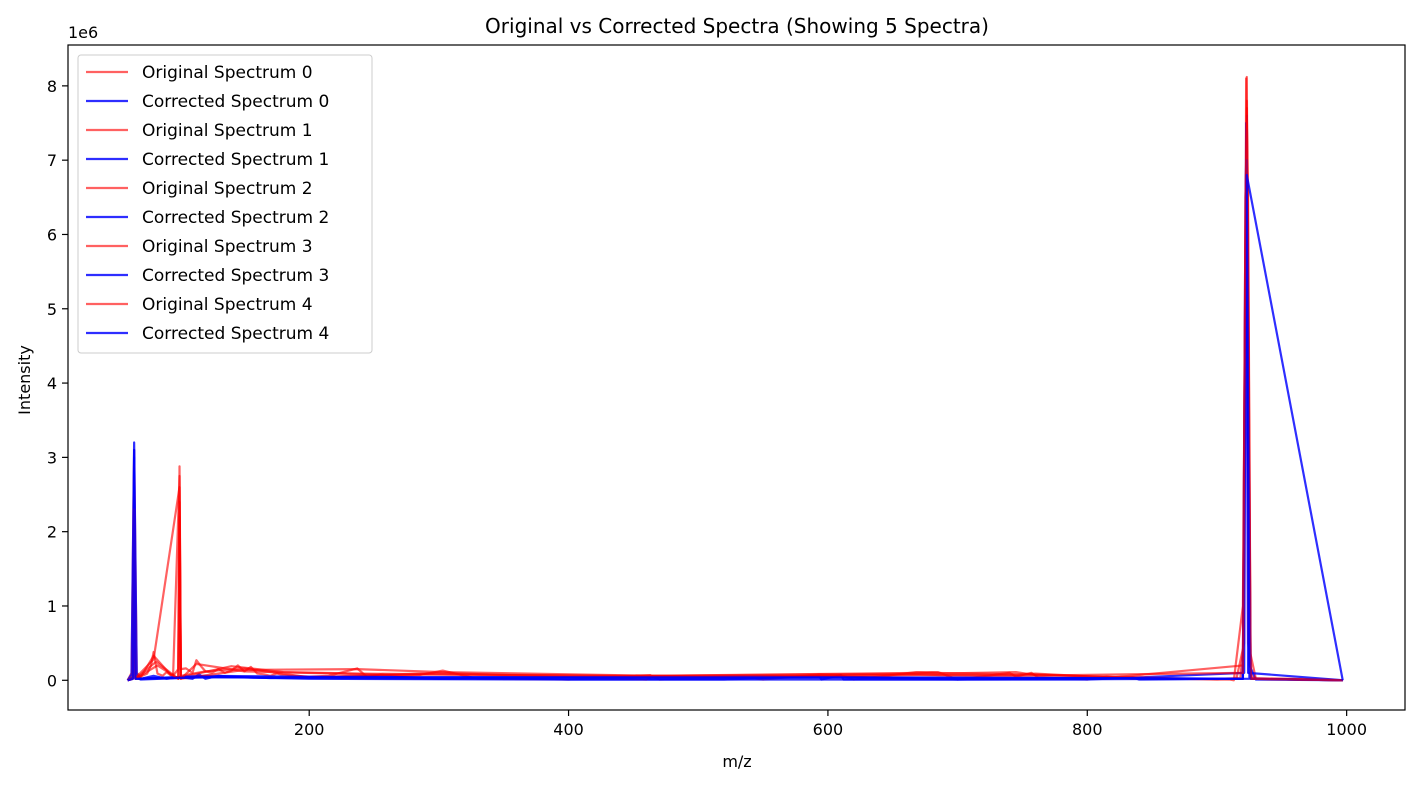  What do you see at coordinates (52, 457) in the screenshot?
I see `y-tick-label: 3` at bounding box center [52, 457].